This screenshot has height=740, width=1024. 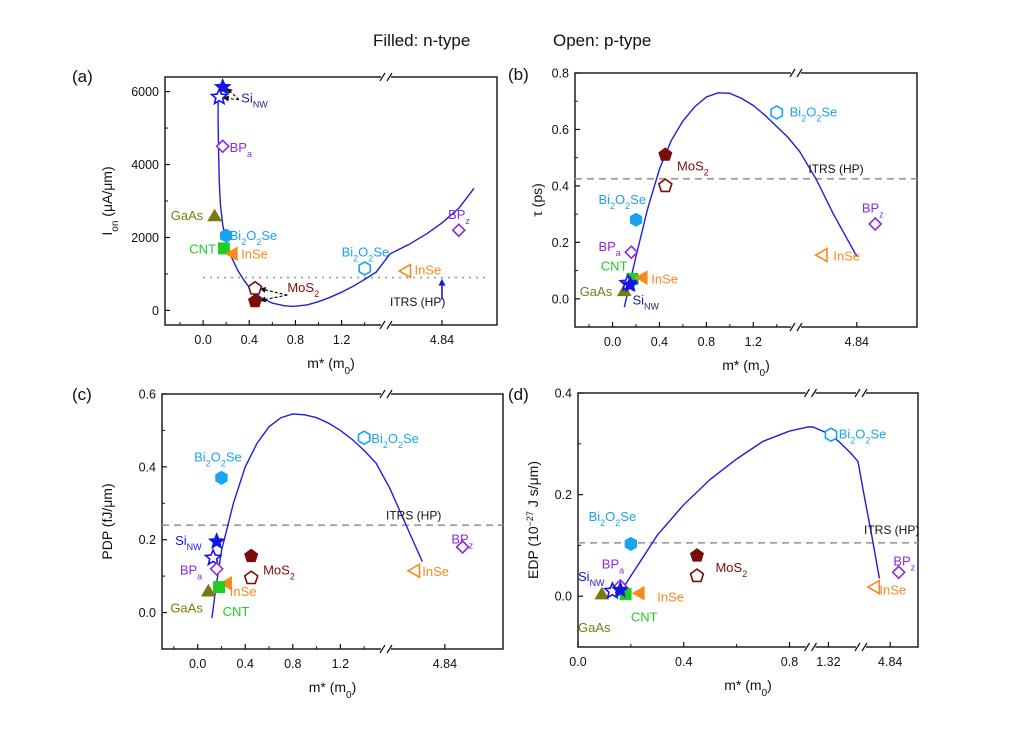 I want to click on panel-label: (a), so click(x=82, y=76).